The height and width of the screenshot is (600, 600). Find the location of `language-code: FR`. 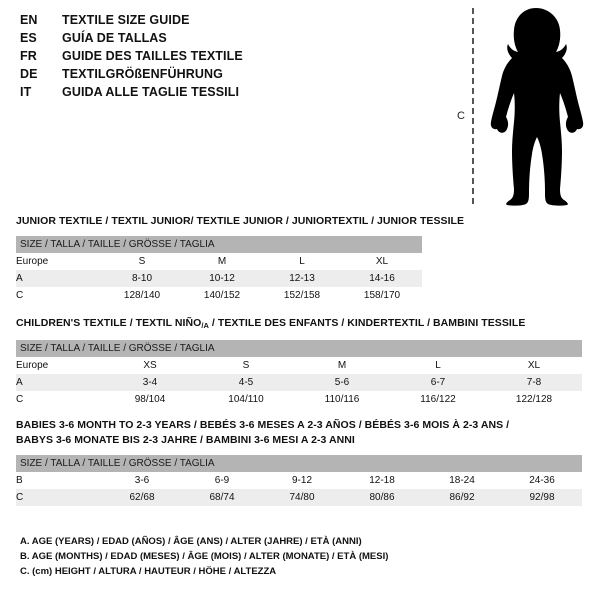

language-code: FR is located at coordinates (28, 56).